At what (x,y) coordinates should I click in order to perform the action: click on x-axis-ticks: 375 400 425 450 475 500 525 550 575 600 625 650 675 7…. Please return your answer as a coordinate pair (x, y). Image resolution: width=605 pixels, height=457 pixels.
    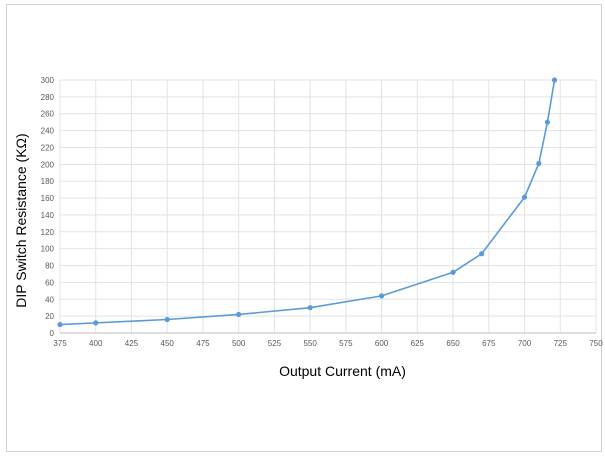
    Looking at the image, I should click on (328, 343).